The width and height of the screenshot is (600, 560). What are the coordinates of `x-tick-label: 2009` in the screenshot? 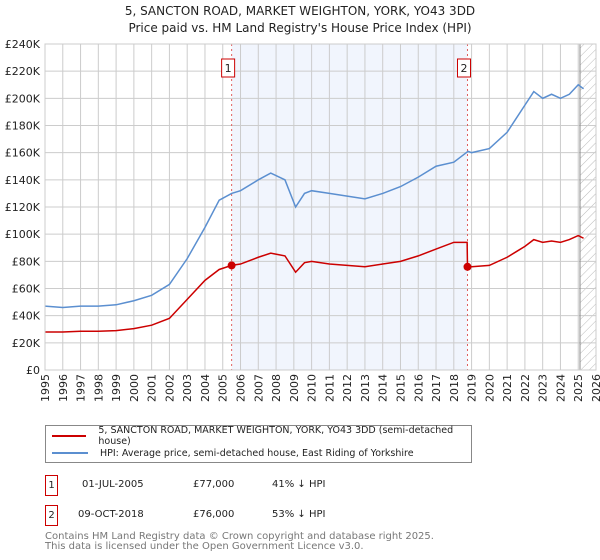 It's located at (294, 388).